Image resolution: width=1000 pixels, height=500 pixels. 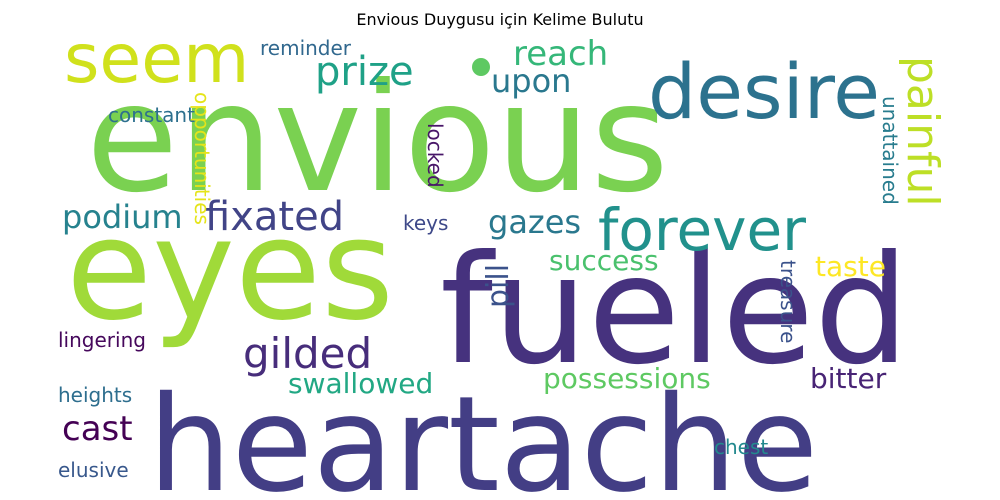 I want to click on word-forever: forever, so click(x=702, y=230).